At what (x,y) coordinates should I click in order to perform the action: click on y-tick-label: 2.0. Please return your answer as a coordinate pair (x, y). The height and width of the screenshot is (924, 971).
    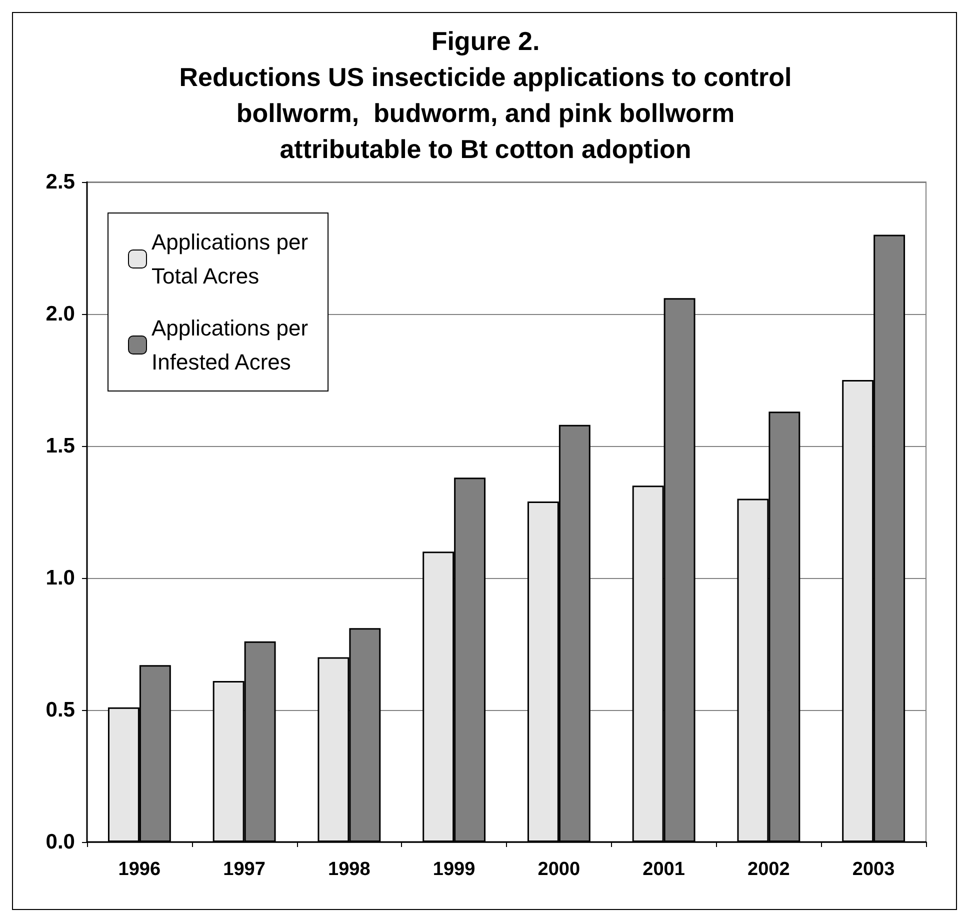
    Looking at the image, I should click on (60, 314).